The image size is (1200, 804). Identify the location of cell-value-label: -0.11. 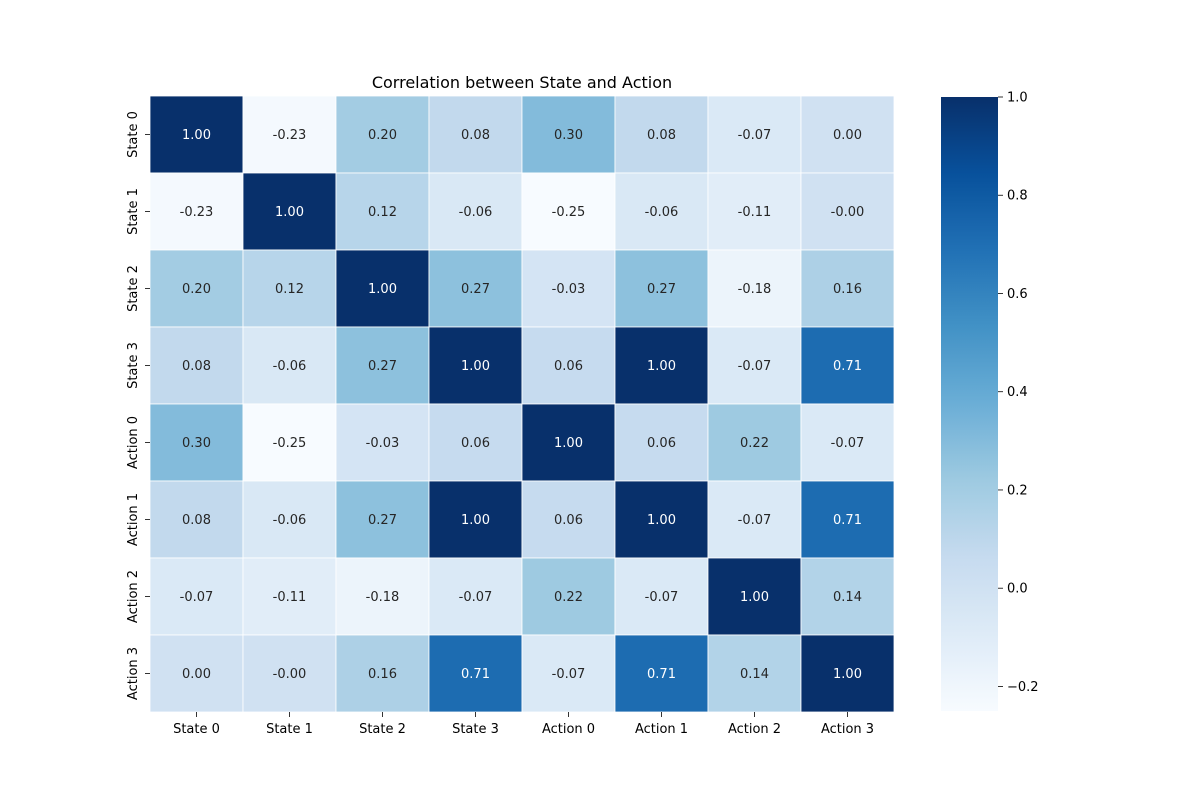
(290, 597).